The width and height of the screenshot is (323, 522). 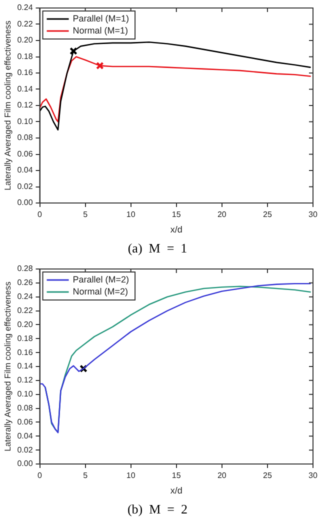 What do you see at coordinates (158, 248) in the screenshot?
I see `text: (a) M = 1` at bounding box center [158, 248].